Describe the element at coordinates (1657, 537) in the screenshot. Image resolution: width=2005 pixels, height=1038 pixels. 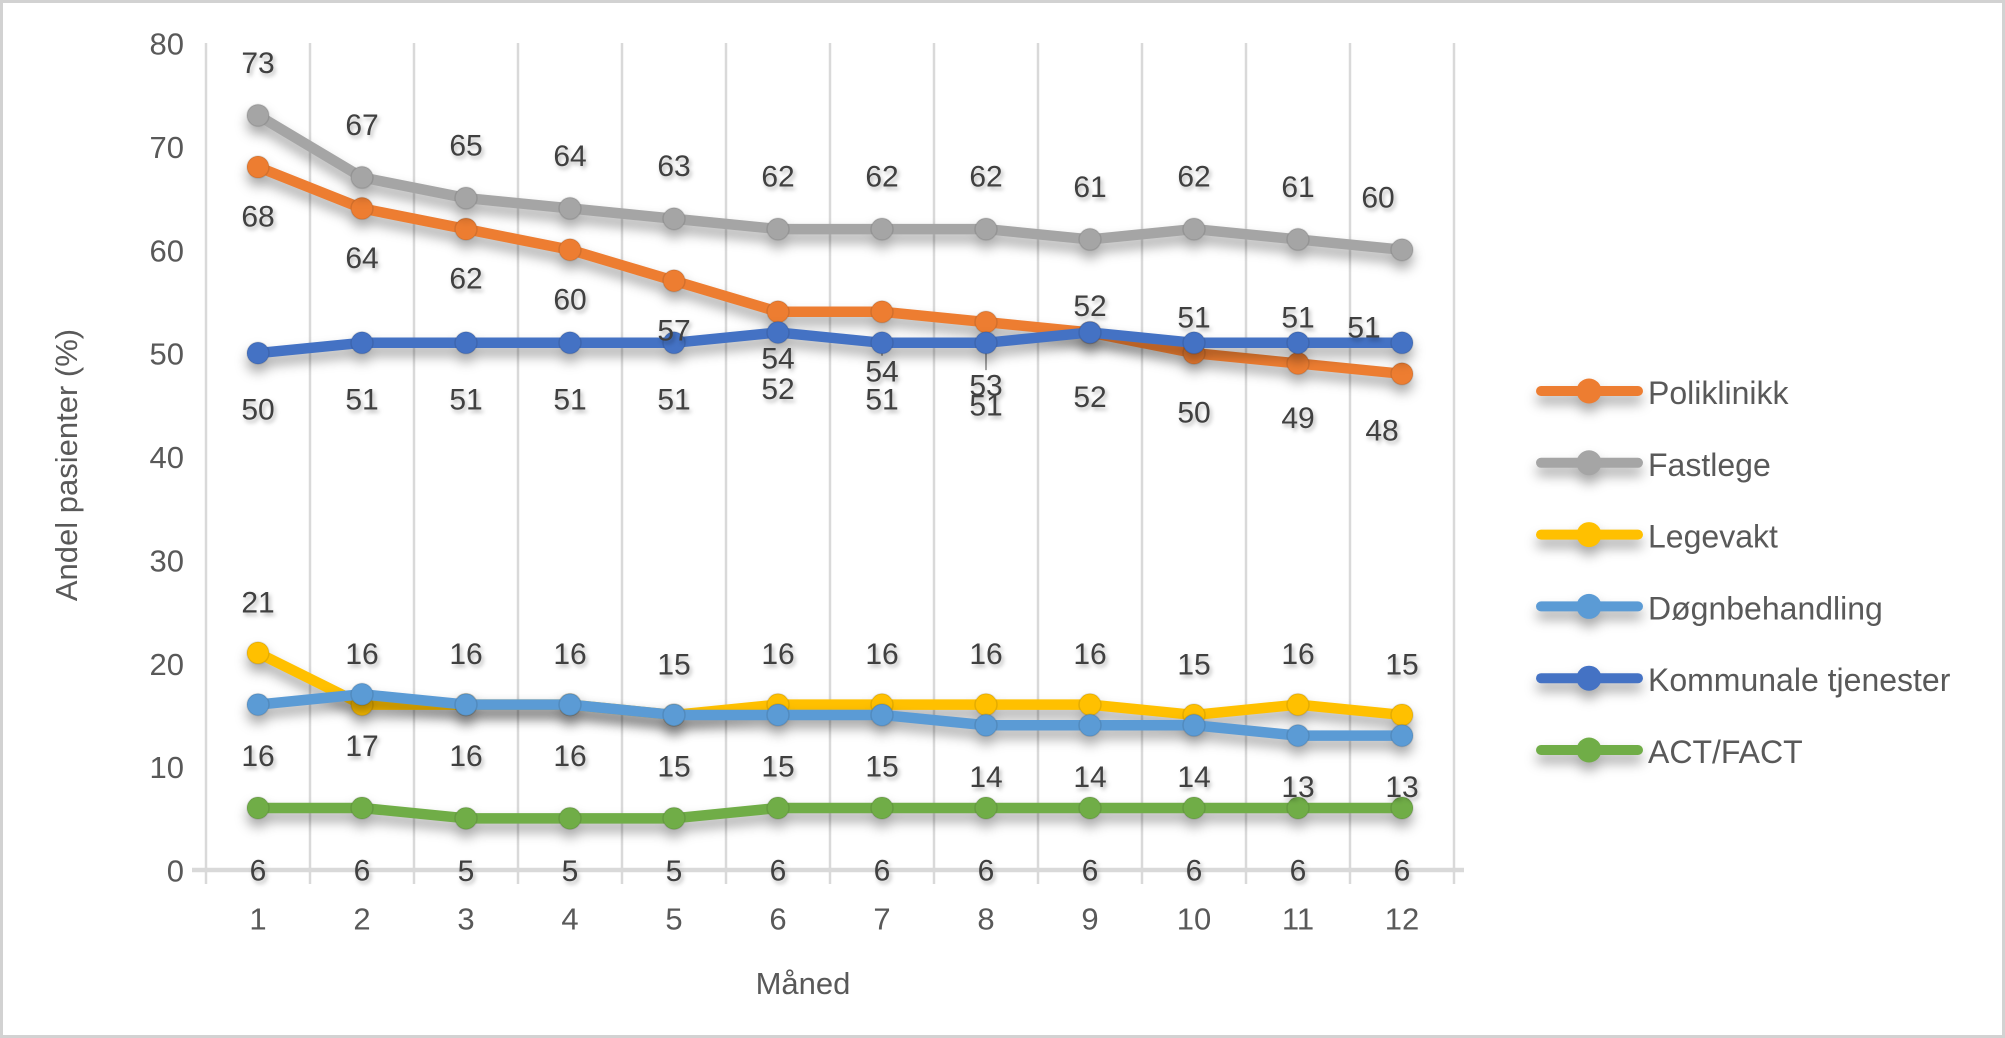
I see `legend-item-Legevakt: Legevakt` at that location.